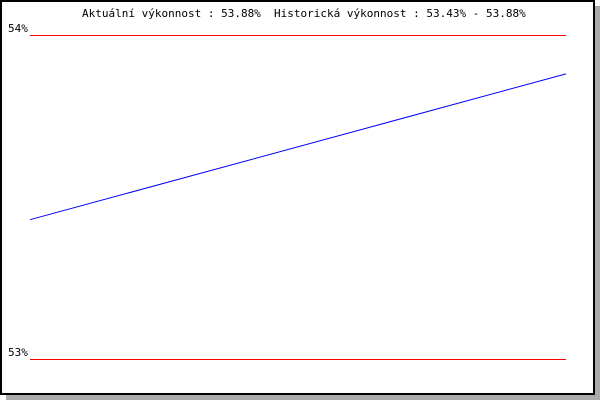 This screenshot has height=400, width=600. What do you see at coordinates (18, 28) in the screenshot?
I see `y-tick-label: 54%` at bounding box center [18, 28].